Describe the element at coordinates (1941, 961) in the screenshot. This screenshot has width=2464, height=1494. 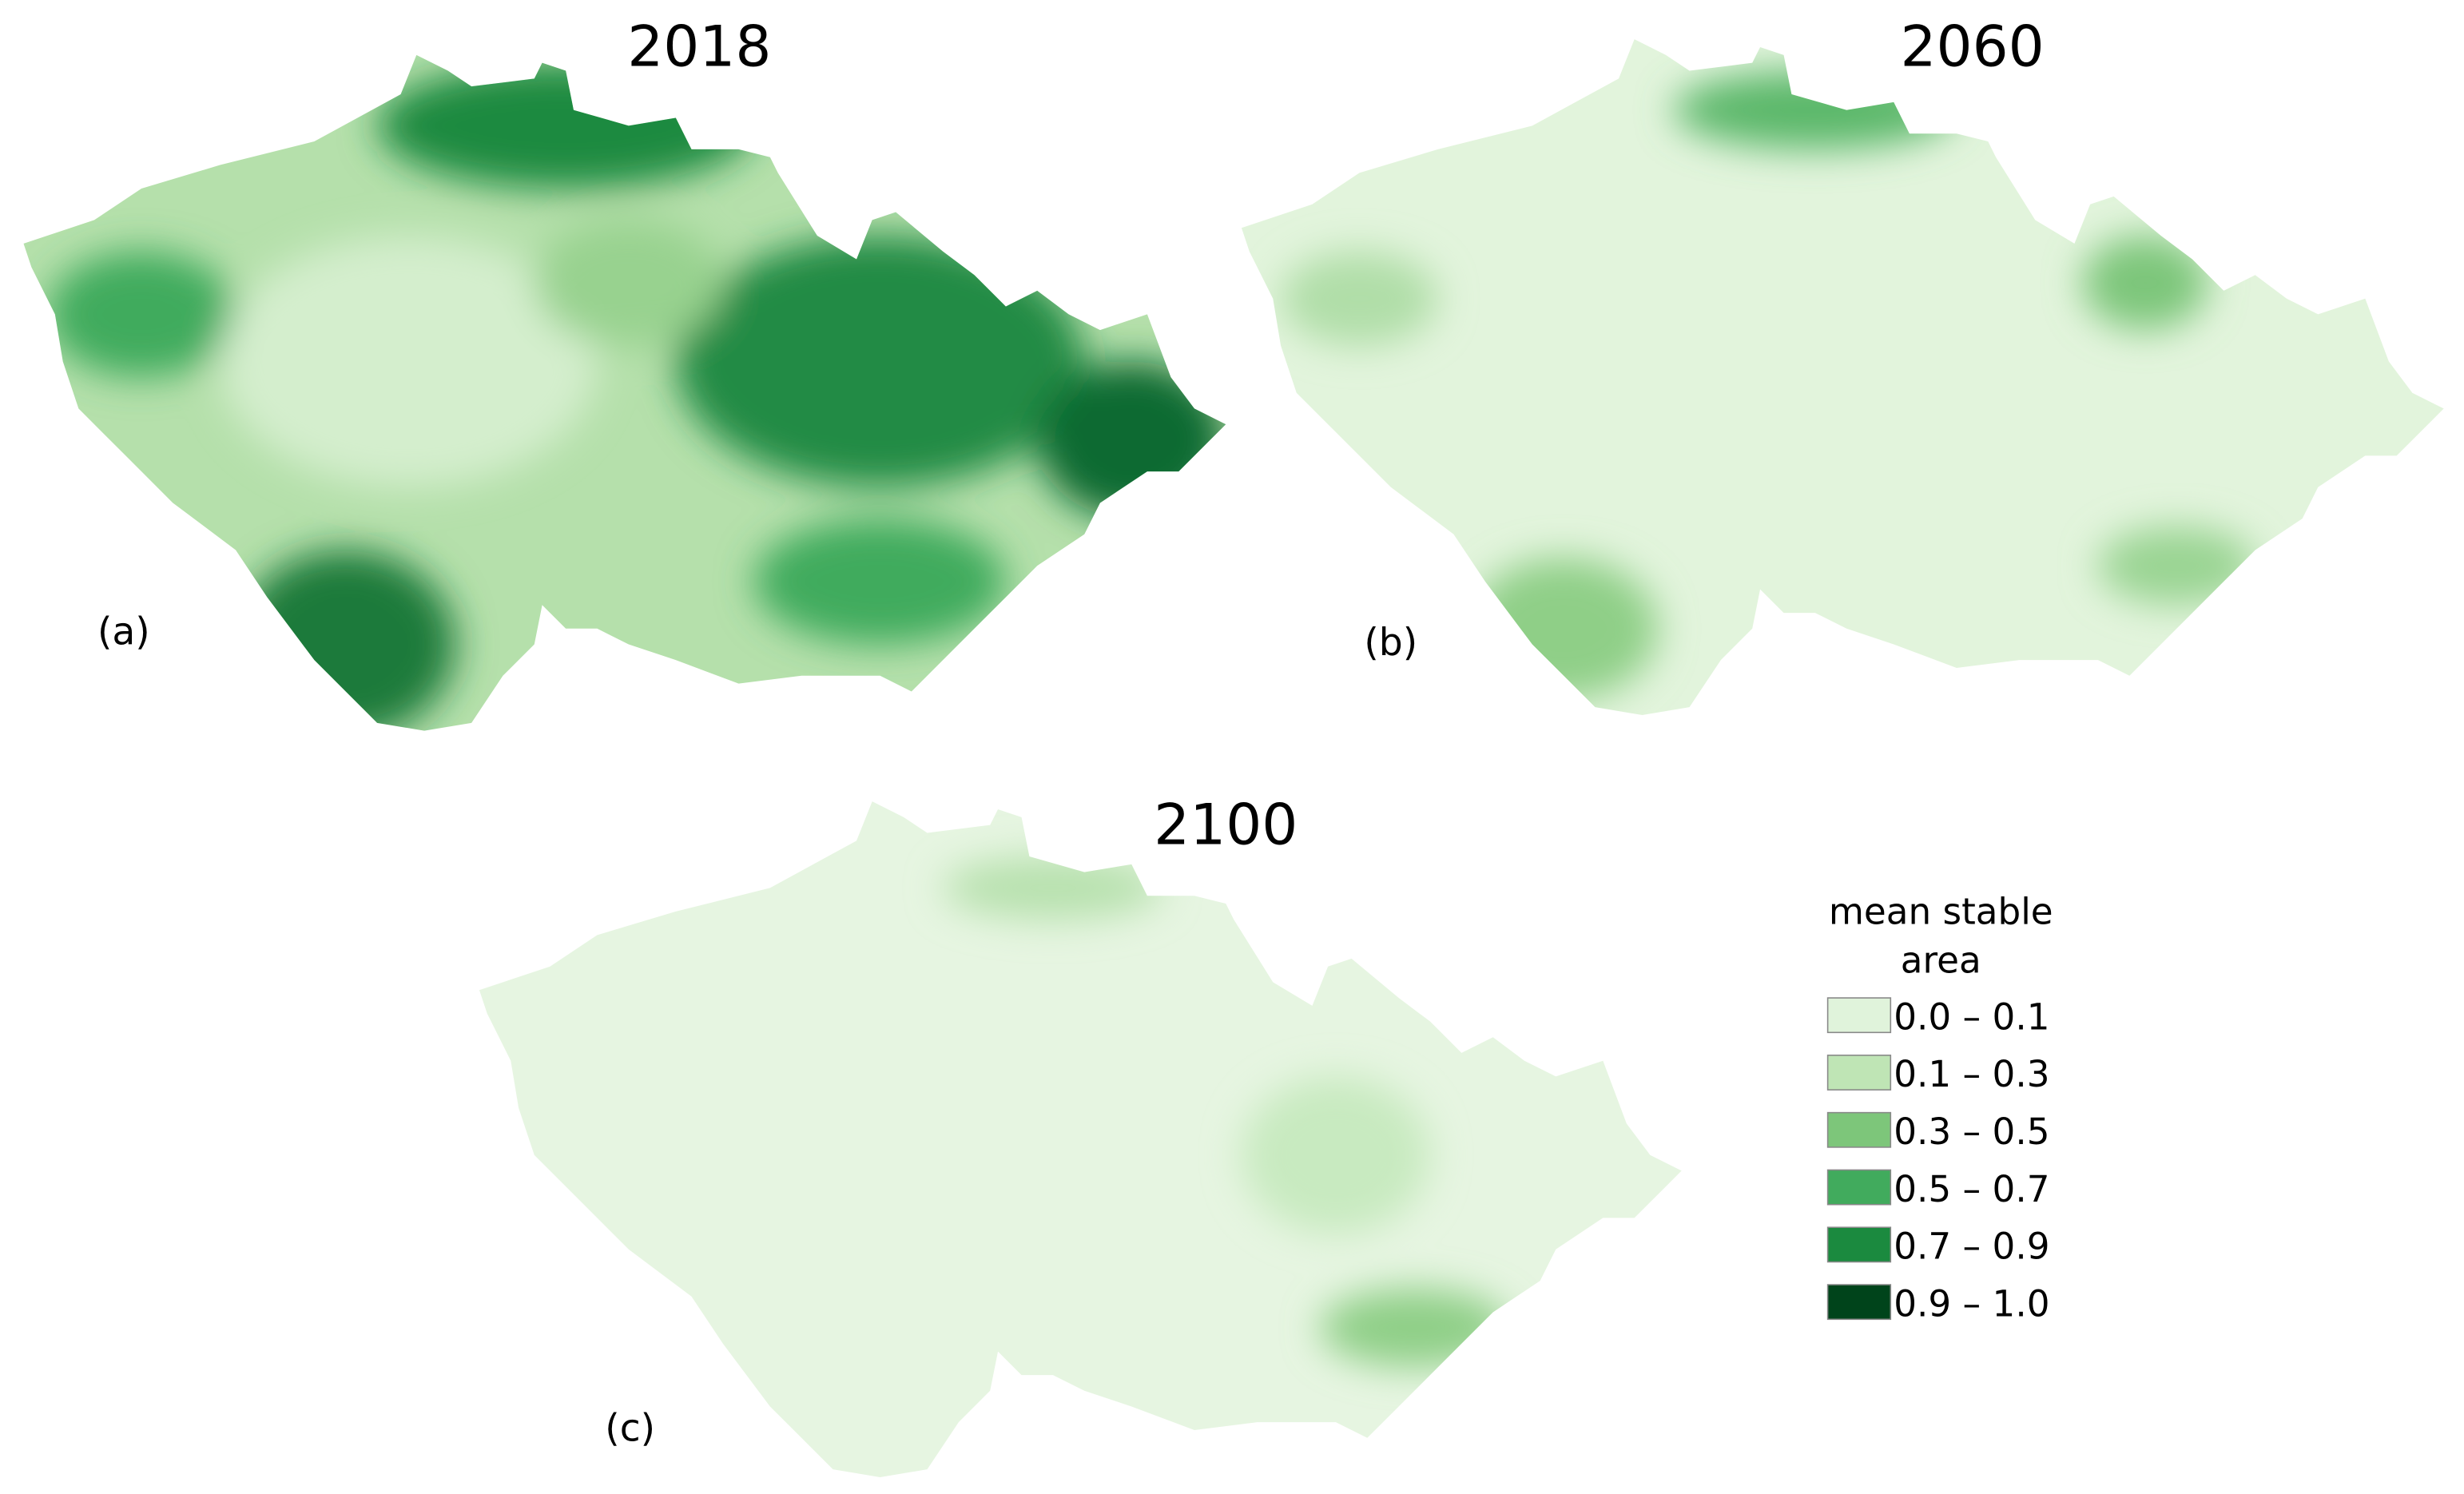
I see `legend-title: area` at that location.